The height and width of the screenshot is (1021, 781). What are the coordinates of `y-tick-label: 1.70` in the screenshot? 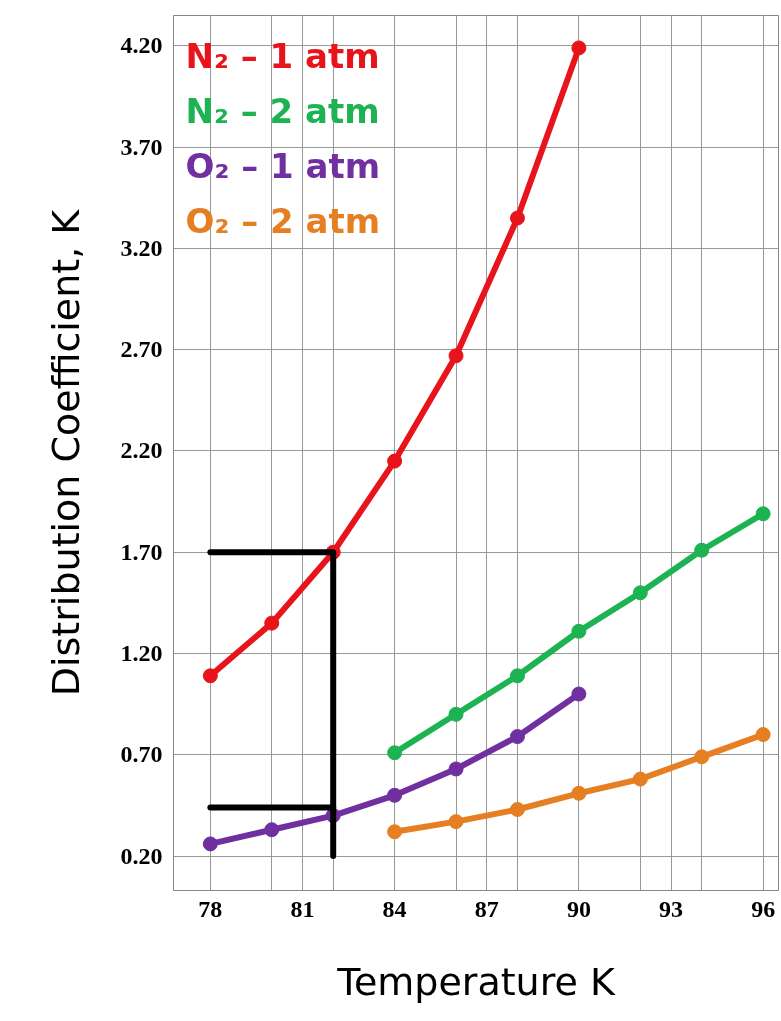 It's located at (141, 551).